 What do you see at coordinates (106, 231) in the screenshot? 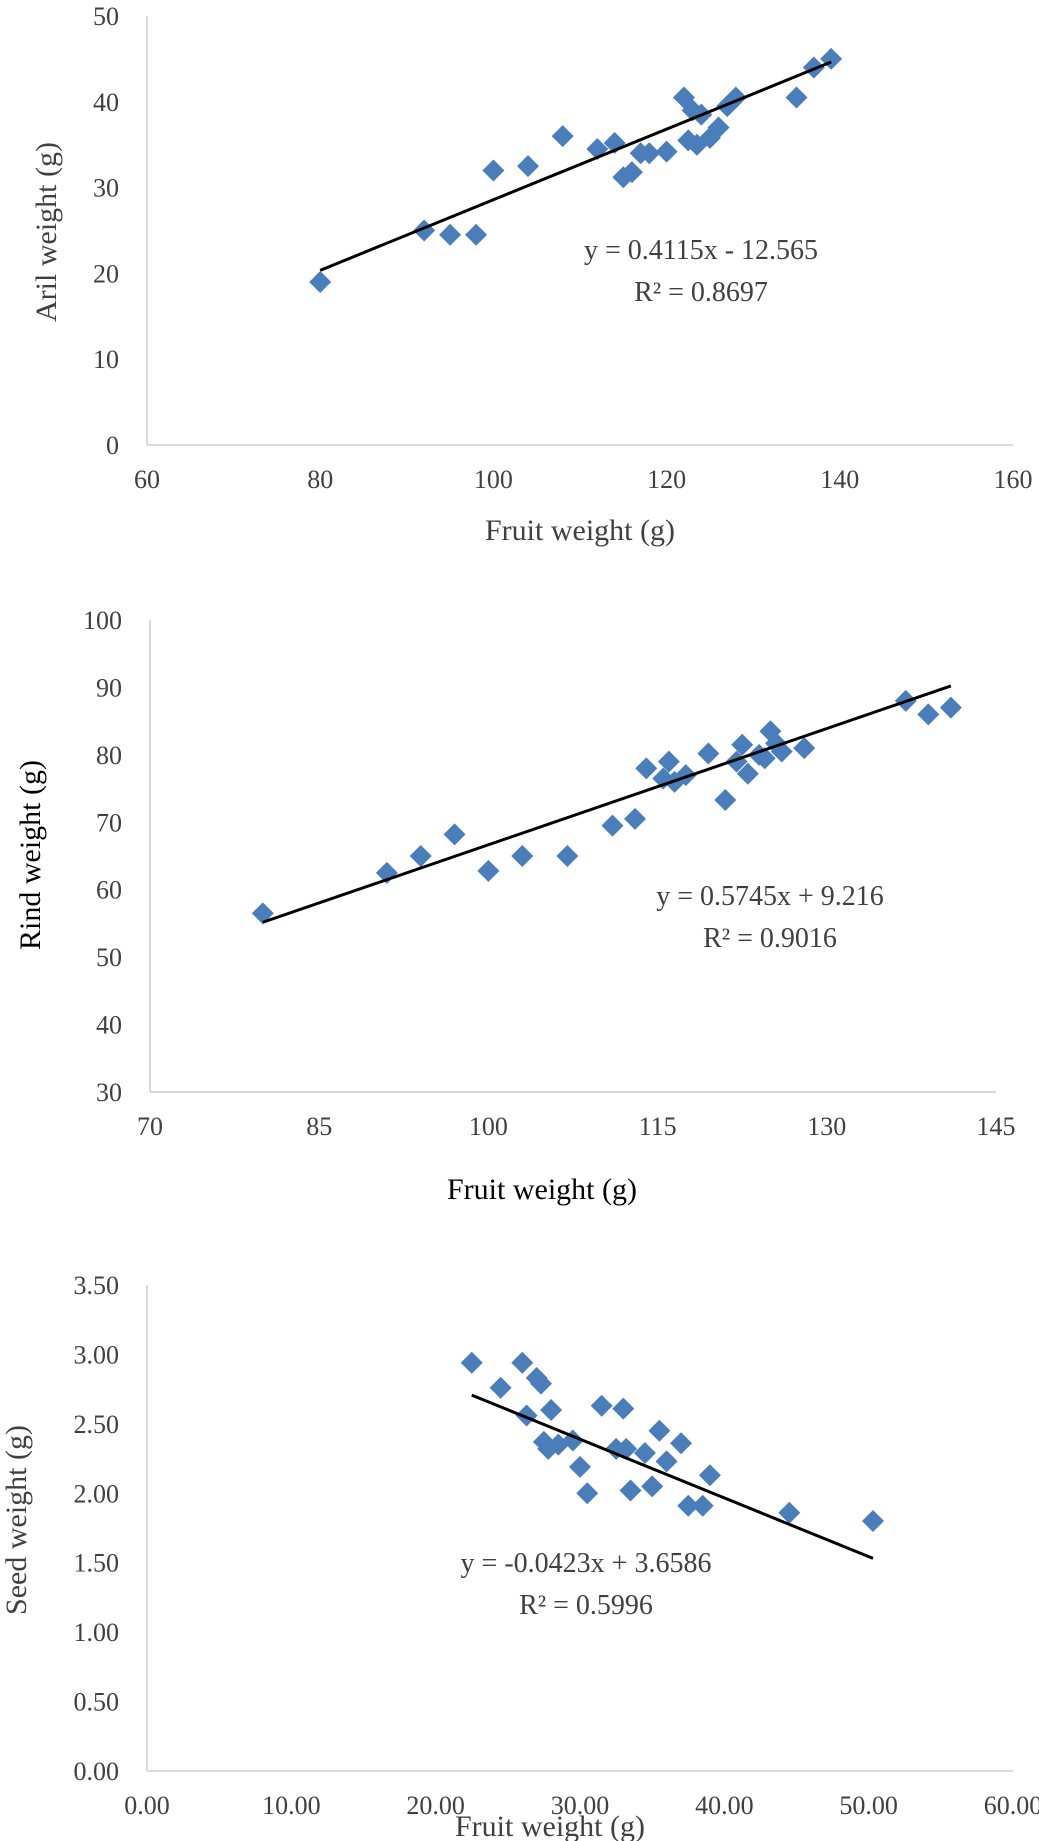
I see `y-tick-labels: 0 10 20 30 40 50` at bounding box center [106, 231].